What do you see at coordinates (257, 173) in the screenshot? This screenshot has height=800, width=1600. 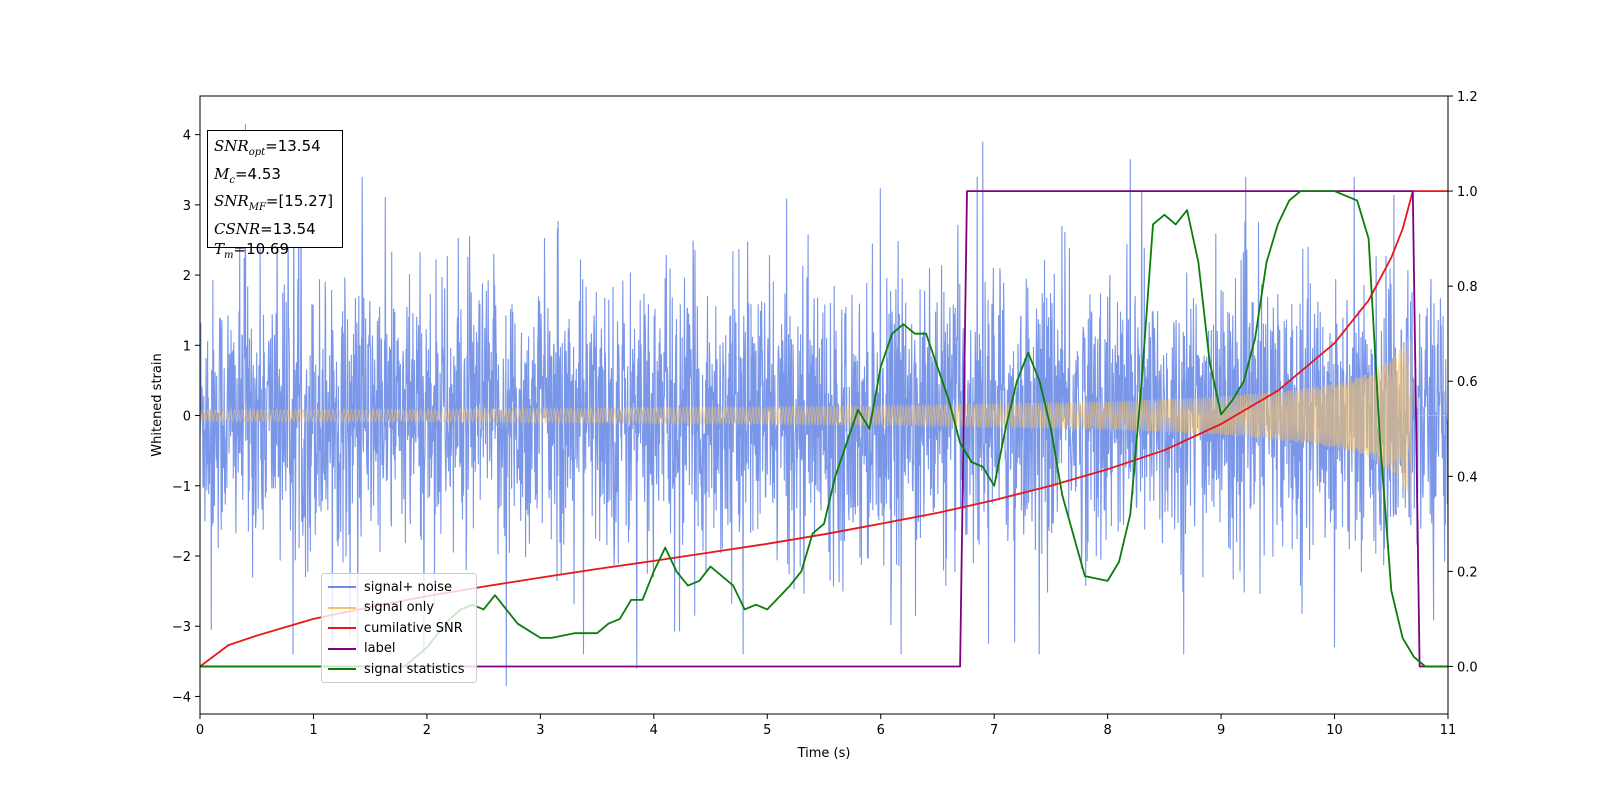 I see `mc-value: =4.53` at bounding box center [257, 173].